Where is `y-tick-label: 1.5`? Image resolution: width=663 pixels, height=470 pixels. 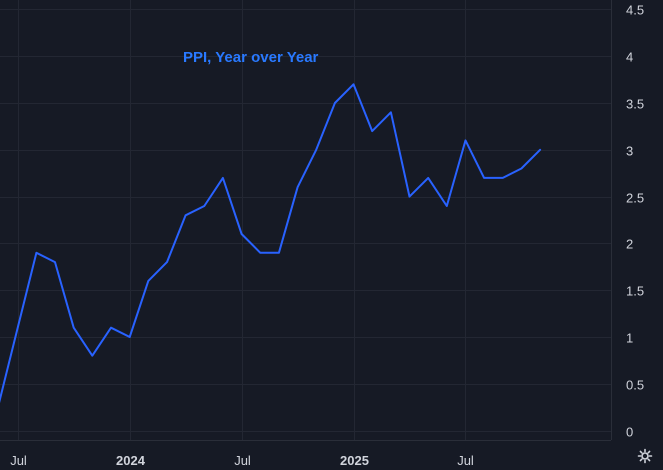 y-tick-label: 1.5 is located at coordinates (635, 291).